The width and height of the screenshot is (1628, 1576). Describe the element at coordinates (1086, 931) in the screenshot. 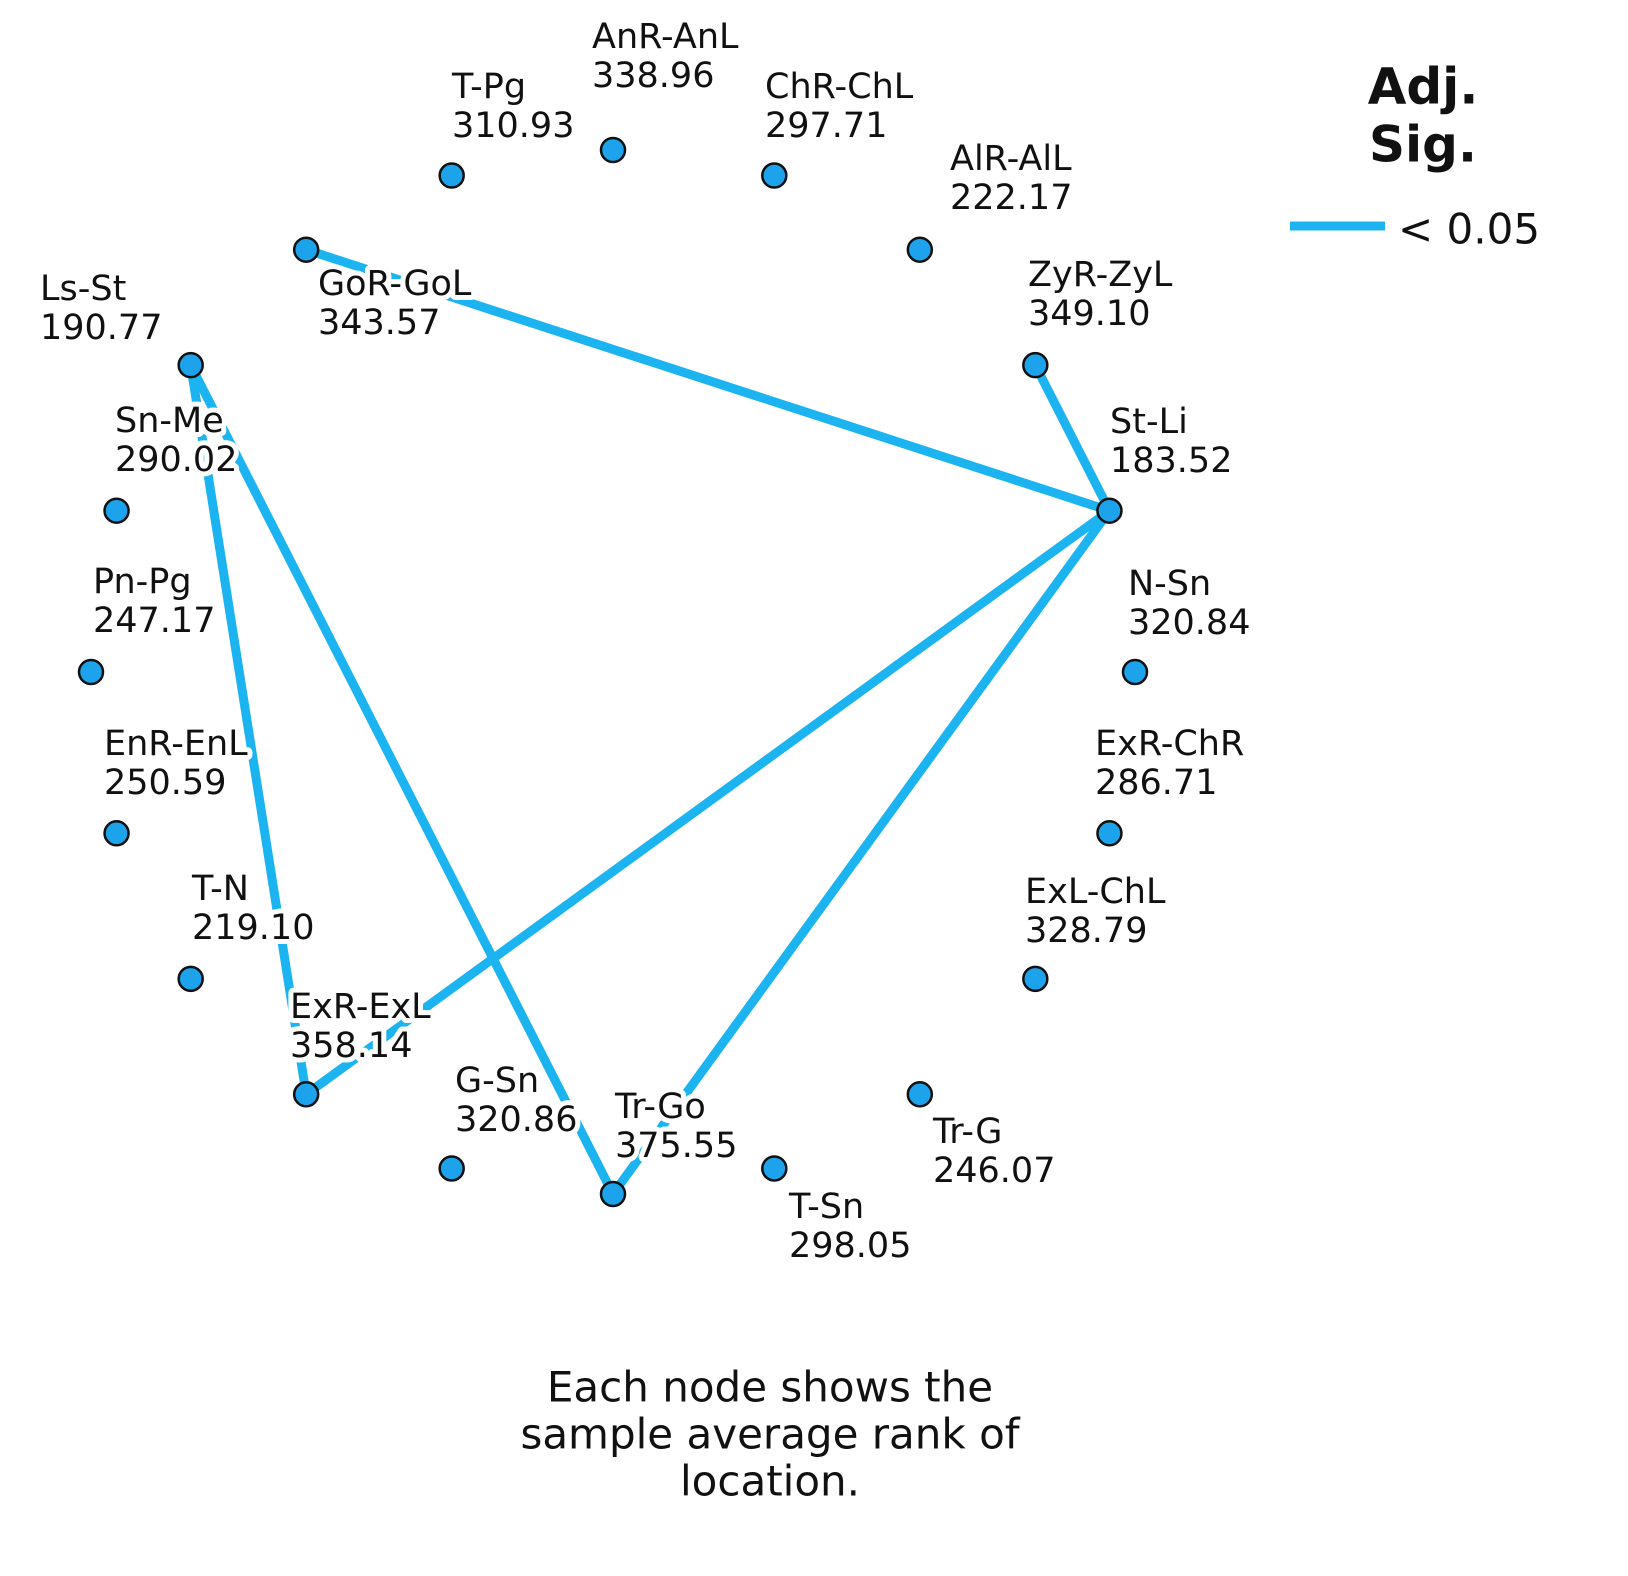

I see `node-value: 328.79` at that location.